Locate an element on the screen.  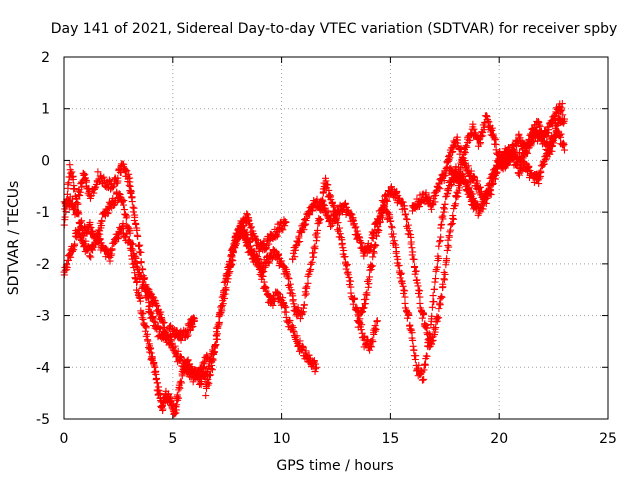
y-tick-label: -5 is located at coordinates (43, 420).